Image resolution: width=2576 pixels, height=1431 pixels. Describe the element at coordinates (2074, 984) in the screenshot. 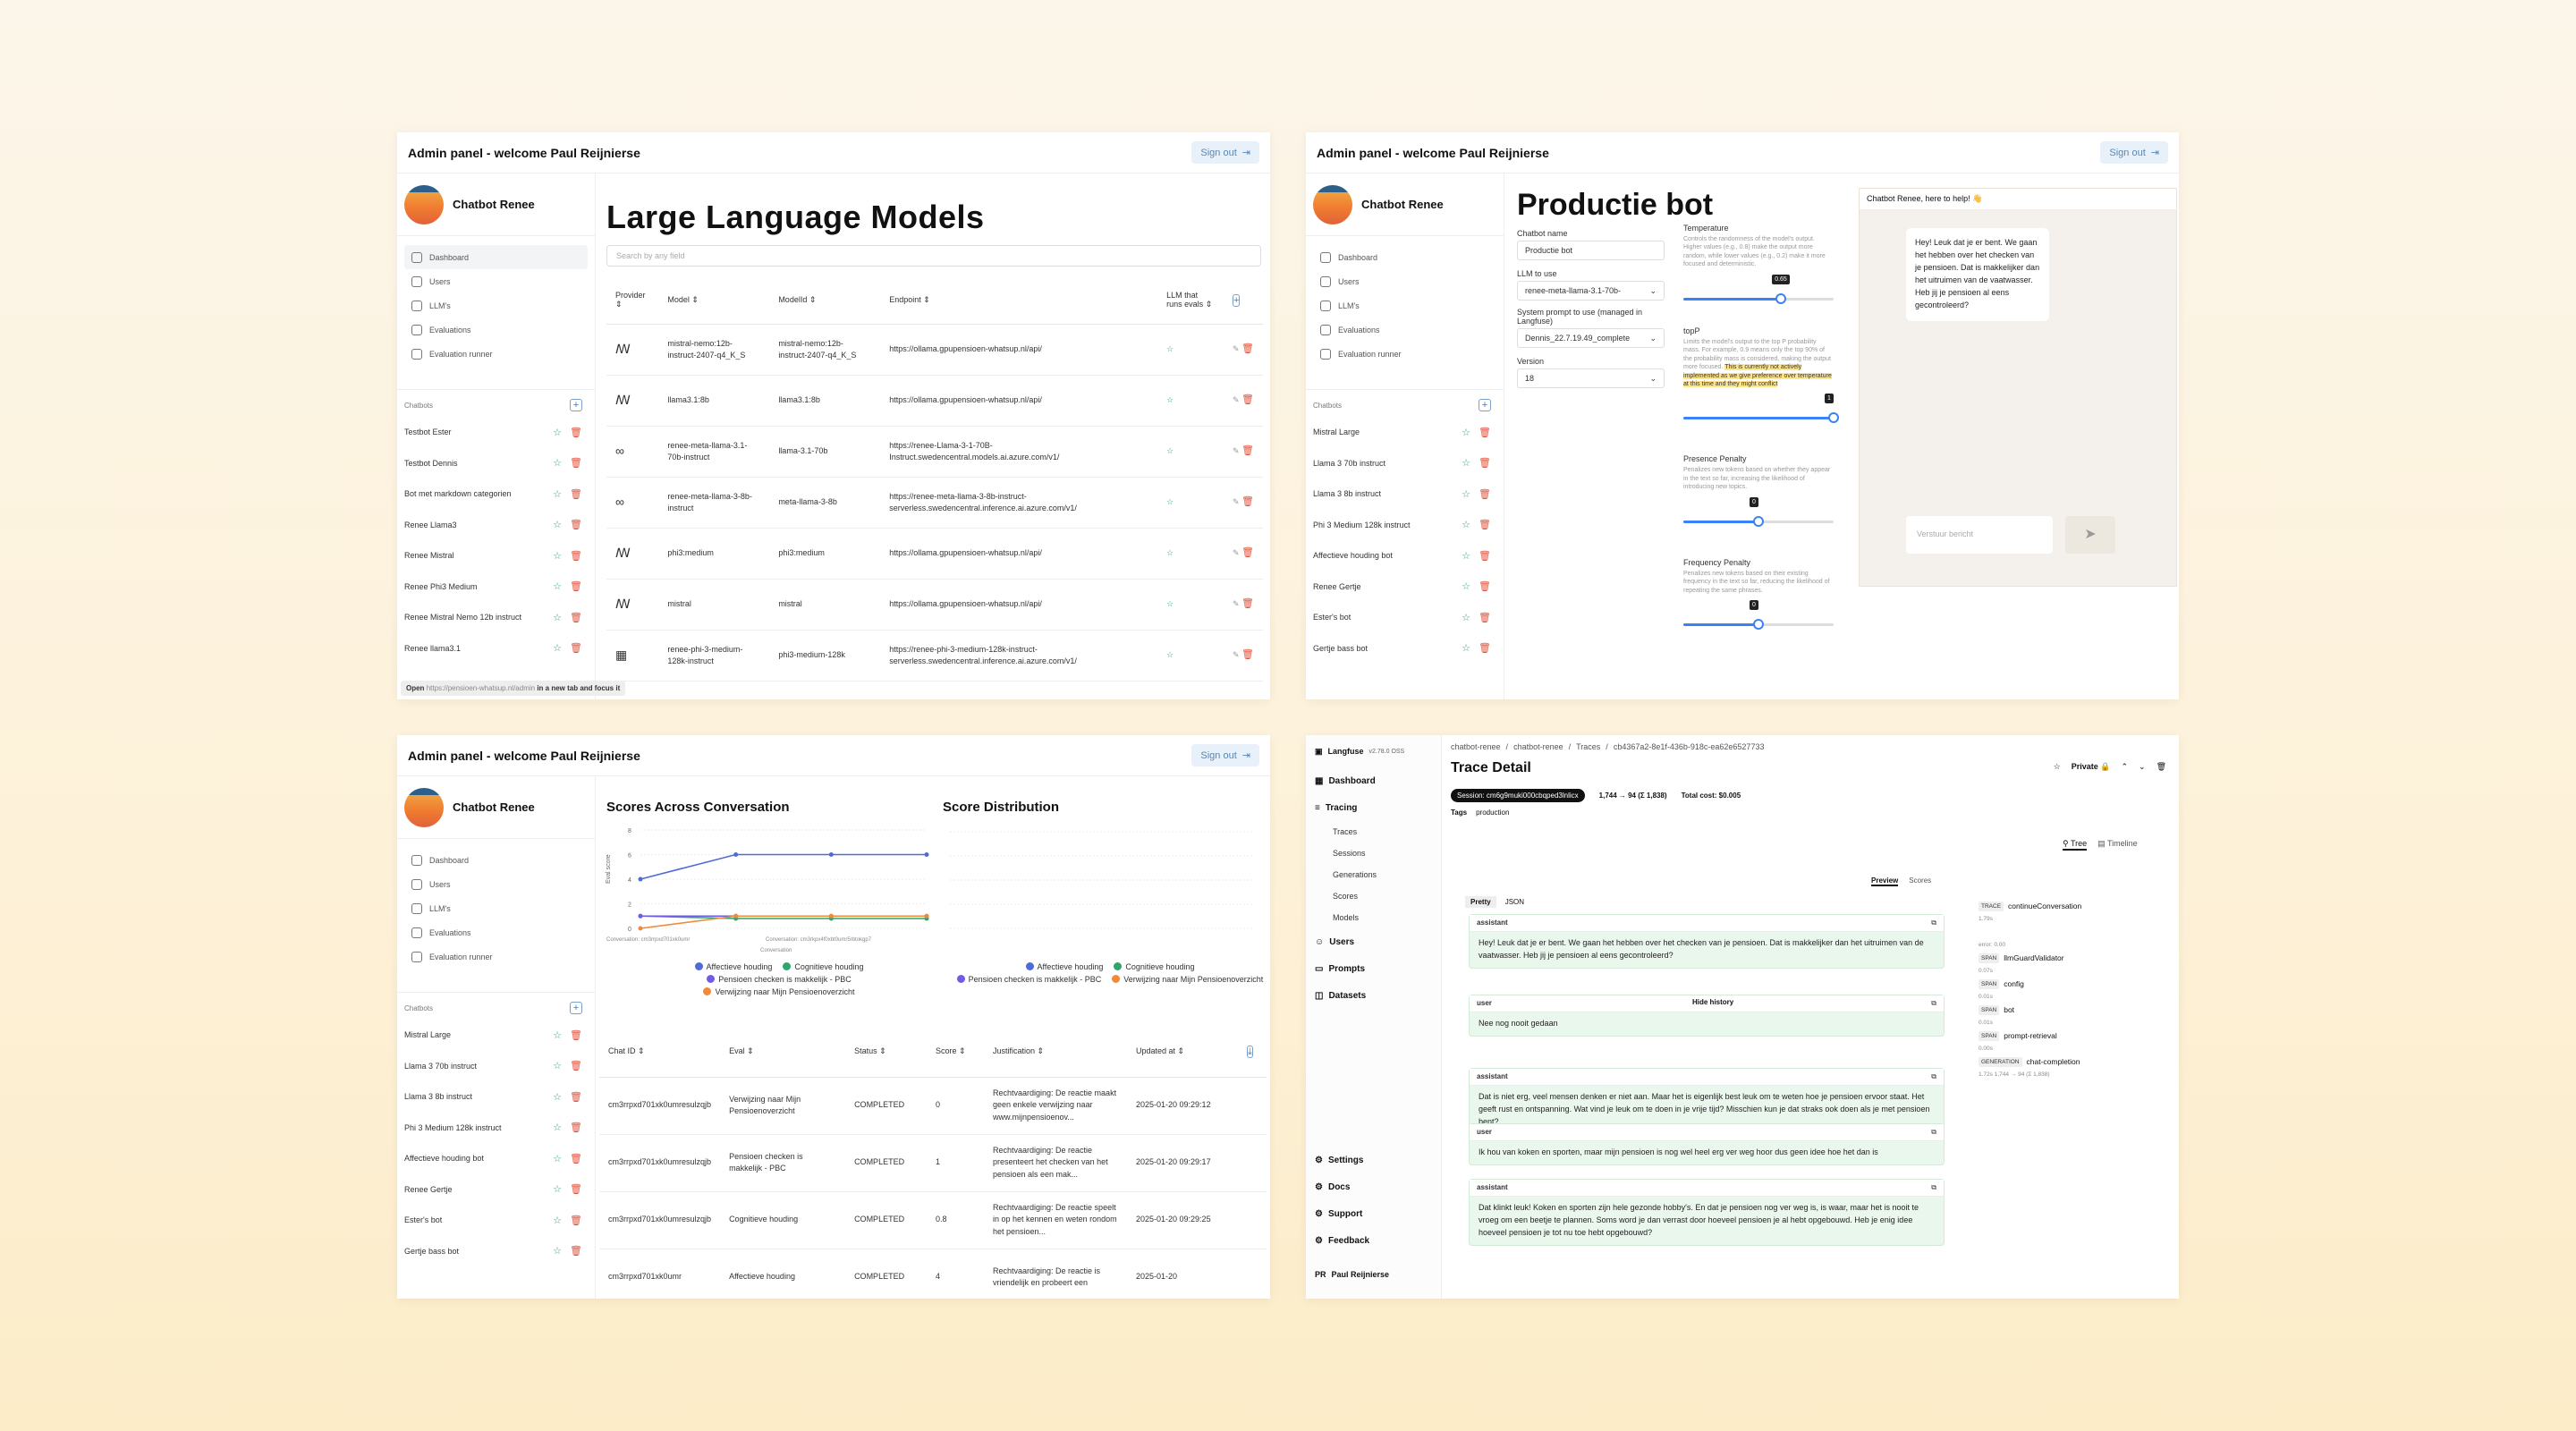

I see `tree-node: SPAN config` at that location.